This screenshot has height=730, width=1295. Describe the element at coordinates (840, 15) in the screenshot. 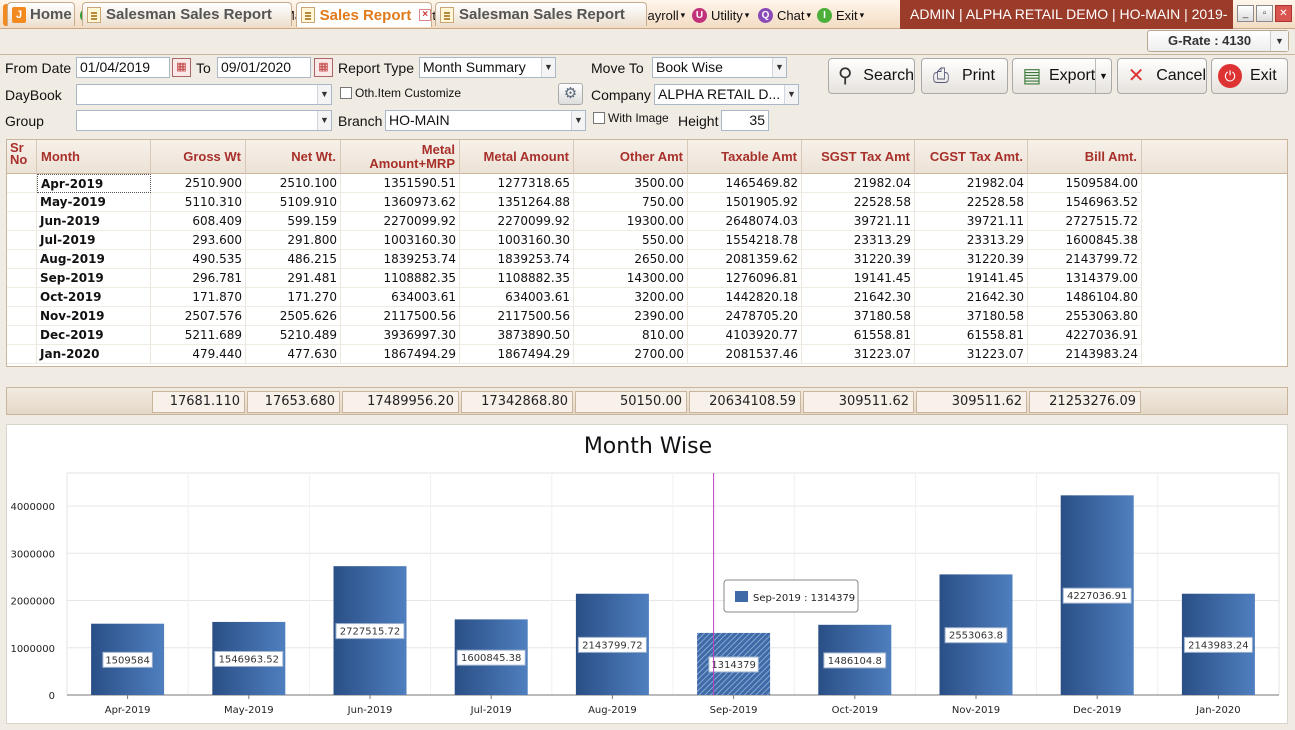

I see `menu-exit: I Exit ▾` at that location.